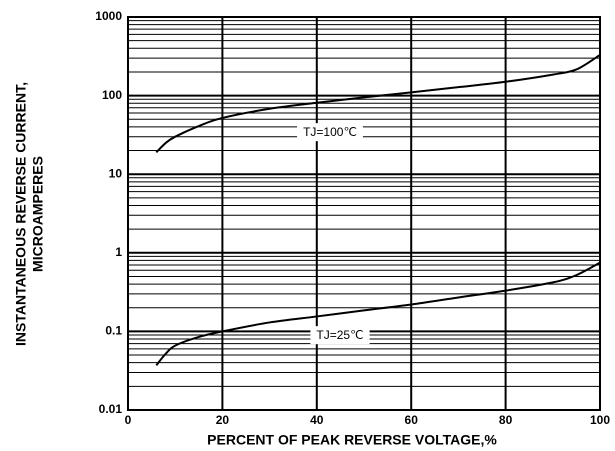 The height and width of the screenshot is (451, 615). Describe the element at coordinates (600, 420) in the screenshot. I see `x-tick-label: 100` at that location.